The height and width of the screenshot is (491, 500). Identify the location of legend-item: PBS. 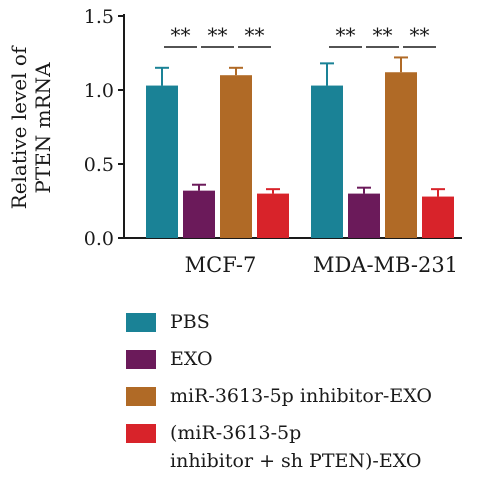
(279, 326).